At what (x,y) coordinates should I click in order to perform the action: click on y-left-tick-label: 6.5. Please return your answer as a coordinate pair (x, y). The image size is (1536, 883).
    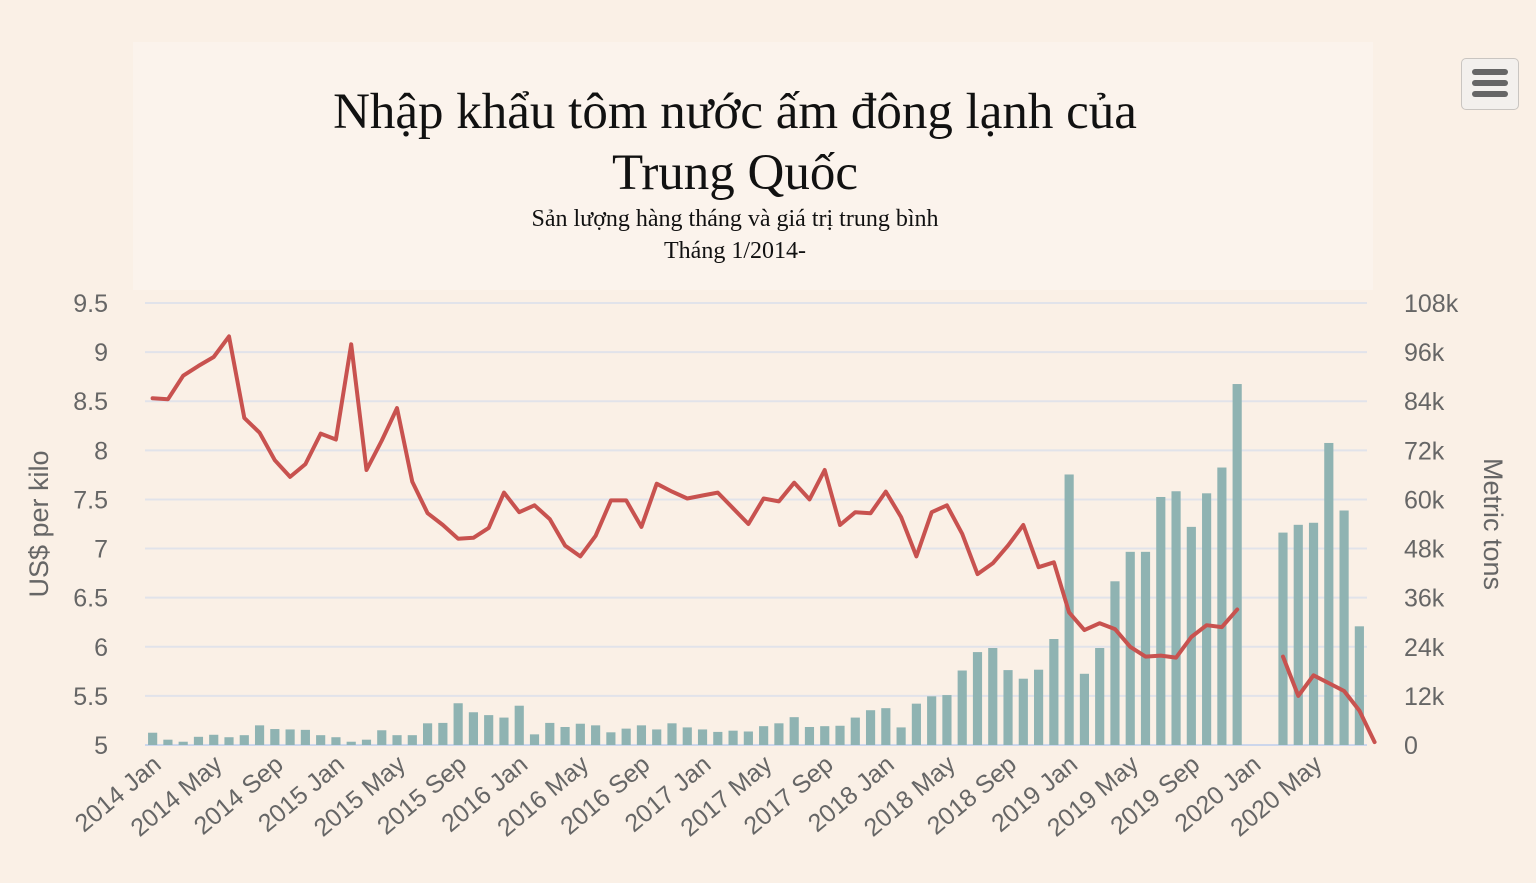
    Looking at the image, I should click on (90, 599).